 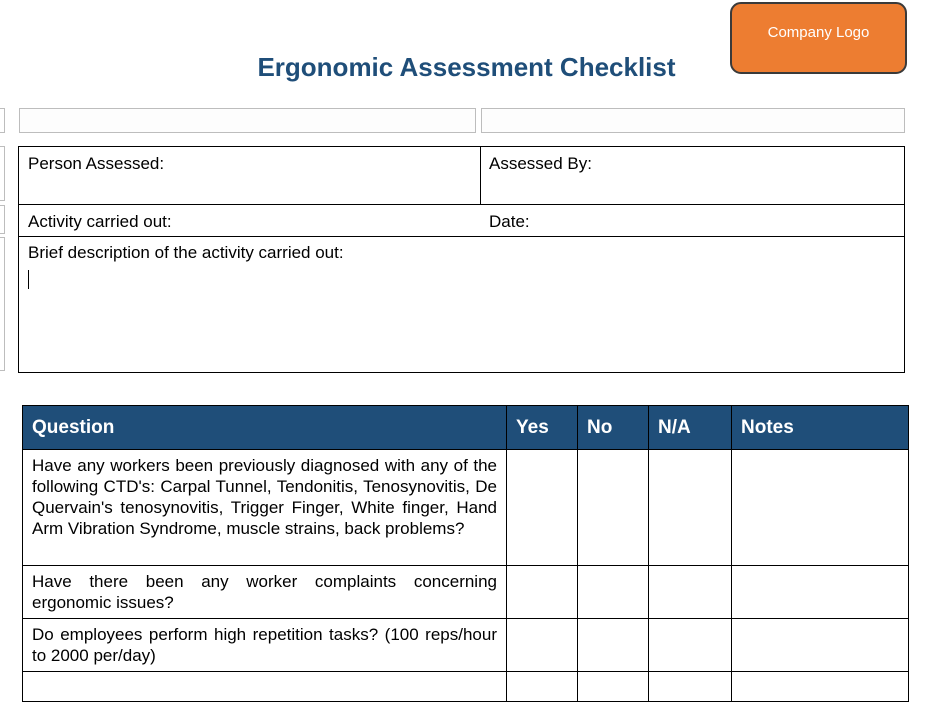 I want to click on activity-label: Activity carried out:, so click(x=100, y=221).